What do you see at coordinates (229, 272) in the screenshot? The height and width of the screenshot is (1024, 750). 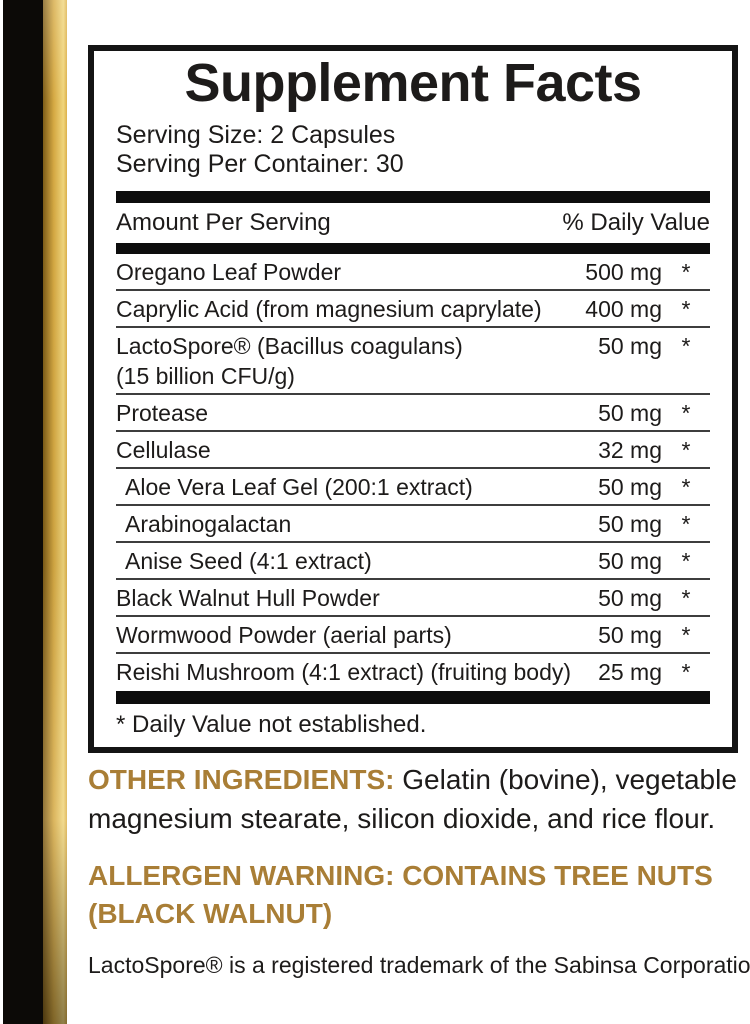 I see `ingredient-name: Oregano Leaf Powder` at bounding box center [229, 272].